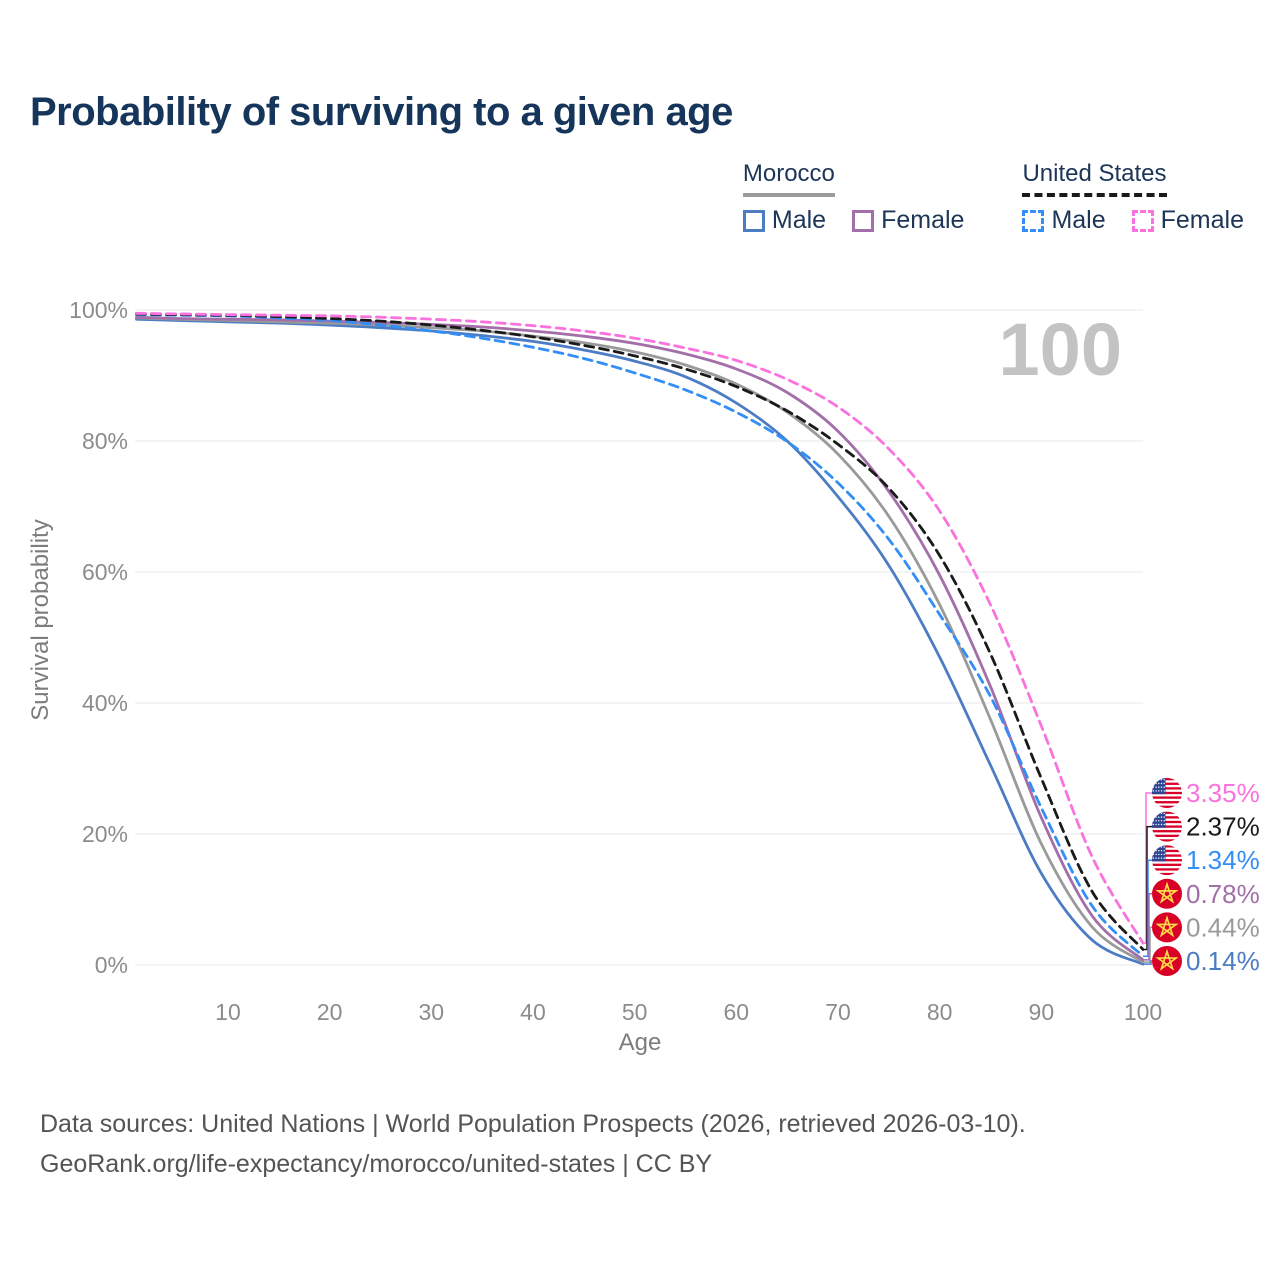  I want to click on legend-item-morocco-male: Male, so click(784, 220).